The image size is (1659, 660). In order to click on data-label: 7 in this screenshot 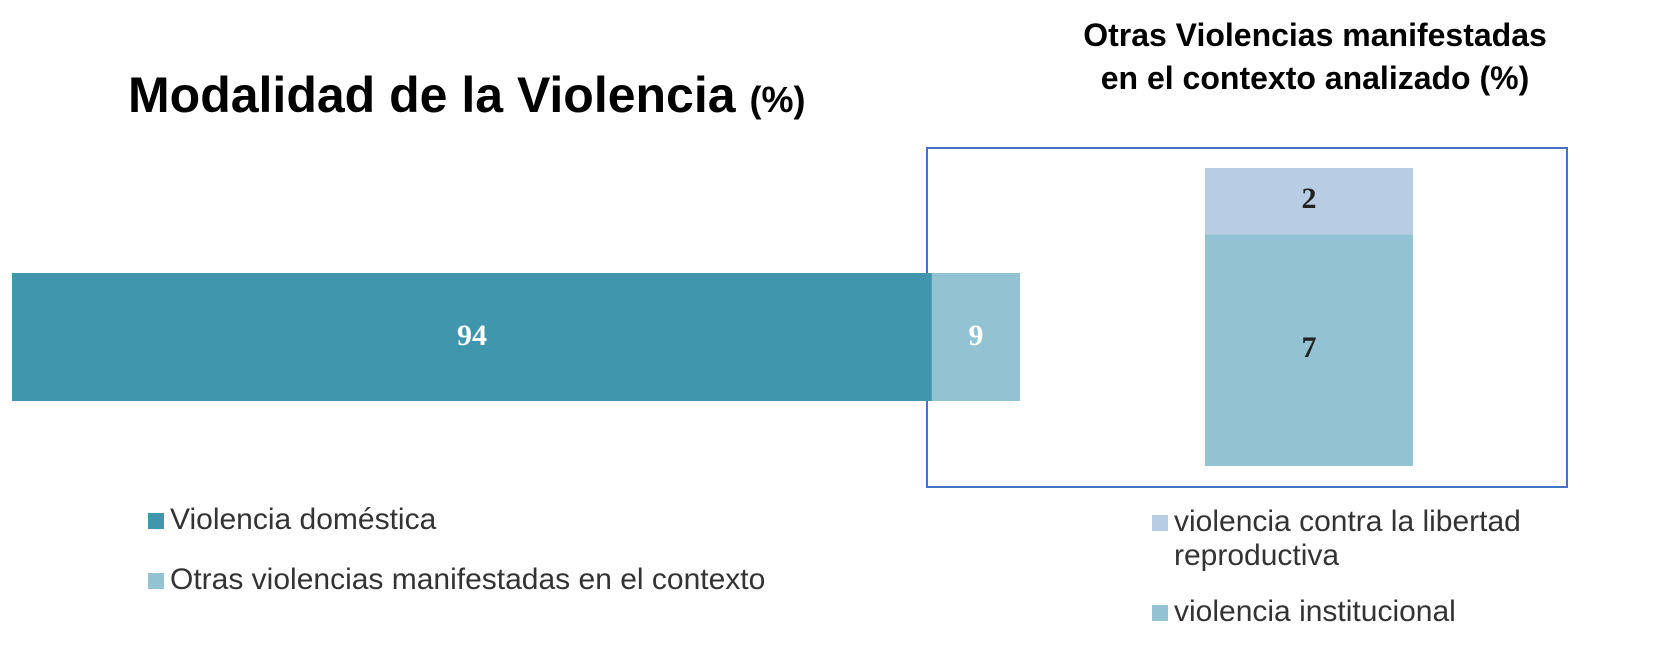, I will do `click(1309, 347)`.